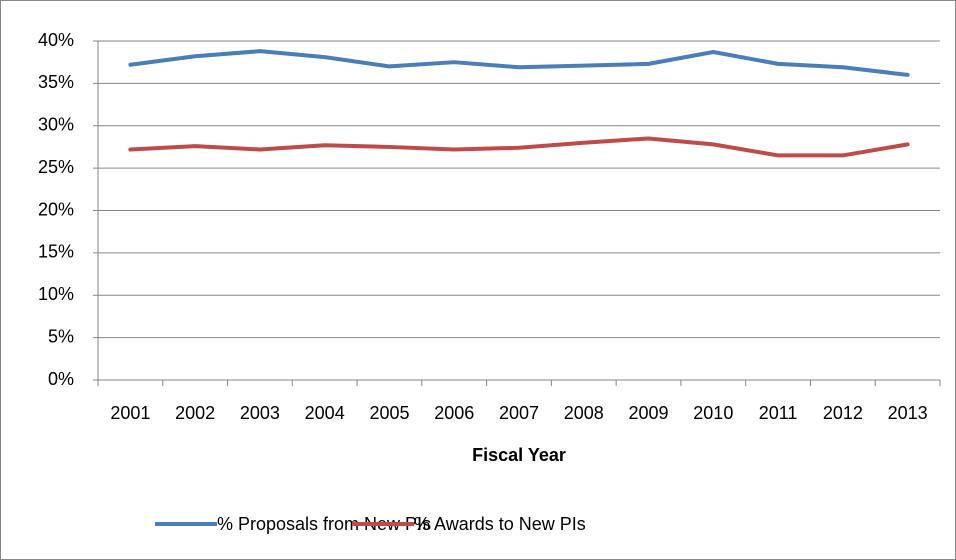  Describe the element at coordinates (519, 413) in the screenshot. I see `x-tick-label: 2007` at that location.